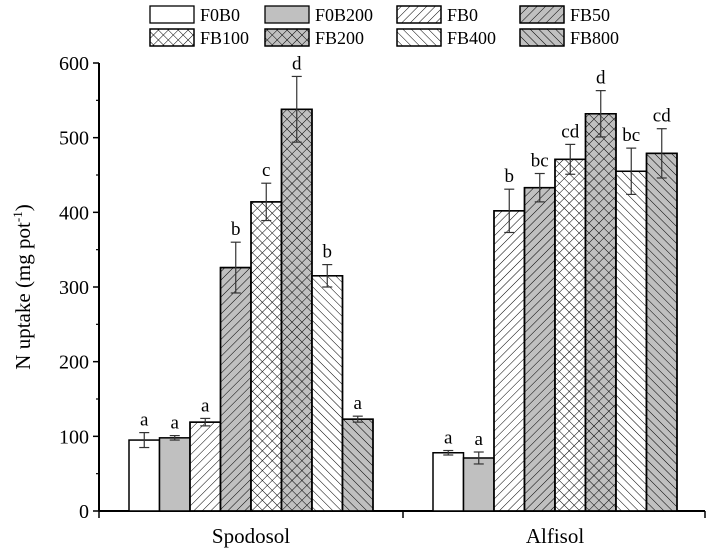 This screenshot has width=714, height=559. I want to click on y-tick-label: 300, so click(74, 288).